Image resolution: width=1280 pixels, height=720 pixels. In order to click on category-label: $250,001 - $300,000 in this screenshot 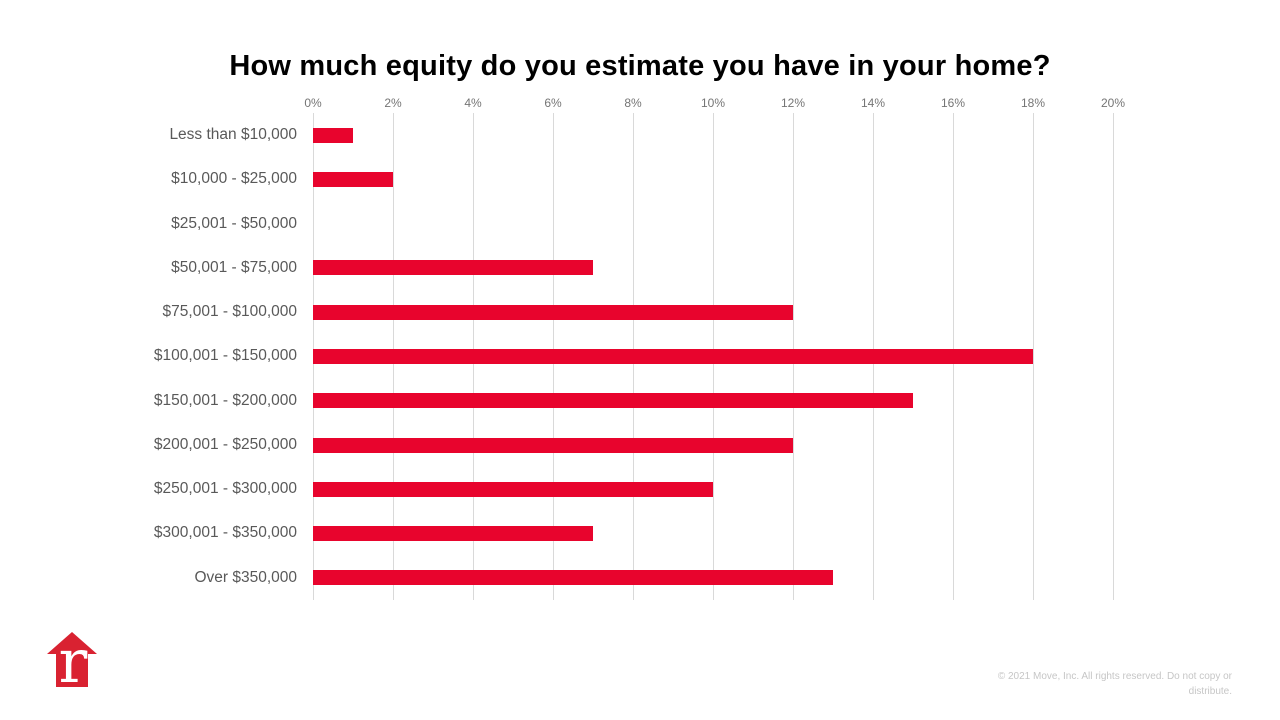, I will do `click(225, 489)`.